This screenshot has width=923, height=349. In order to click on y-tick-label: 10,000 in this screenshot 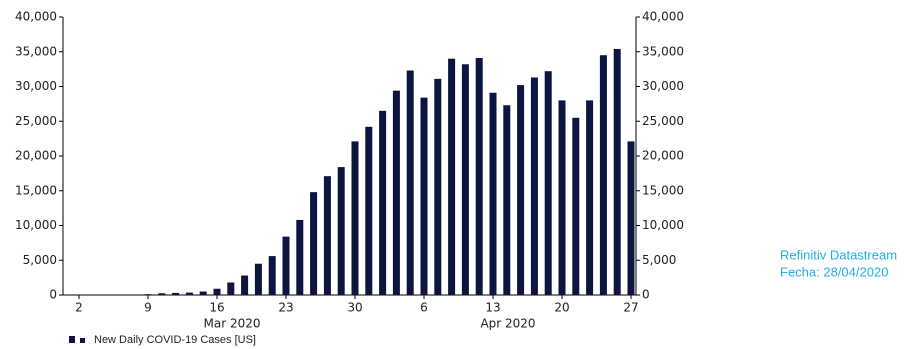, I will do `click(36, 225)`.